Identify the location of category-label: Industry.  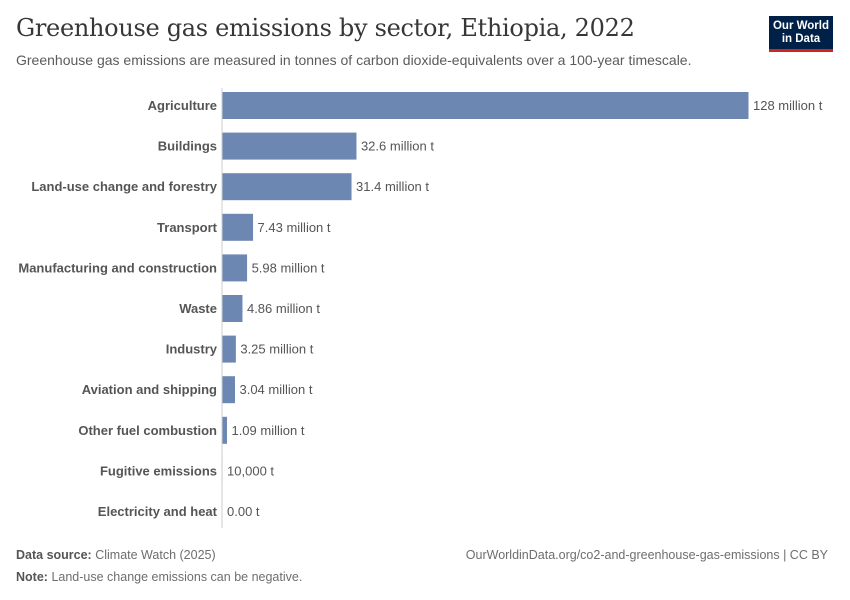
(192, 349).